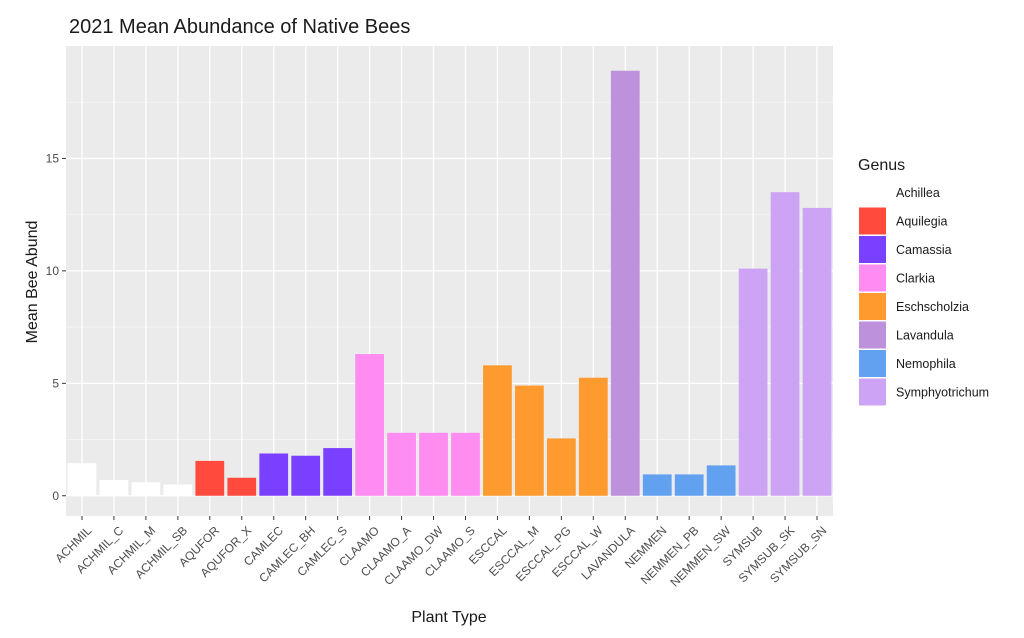  I want to click on bar-claamo-s, so click(465, 464).